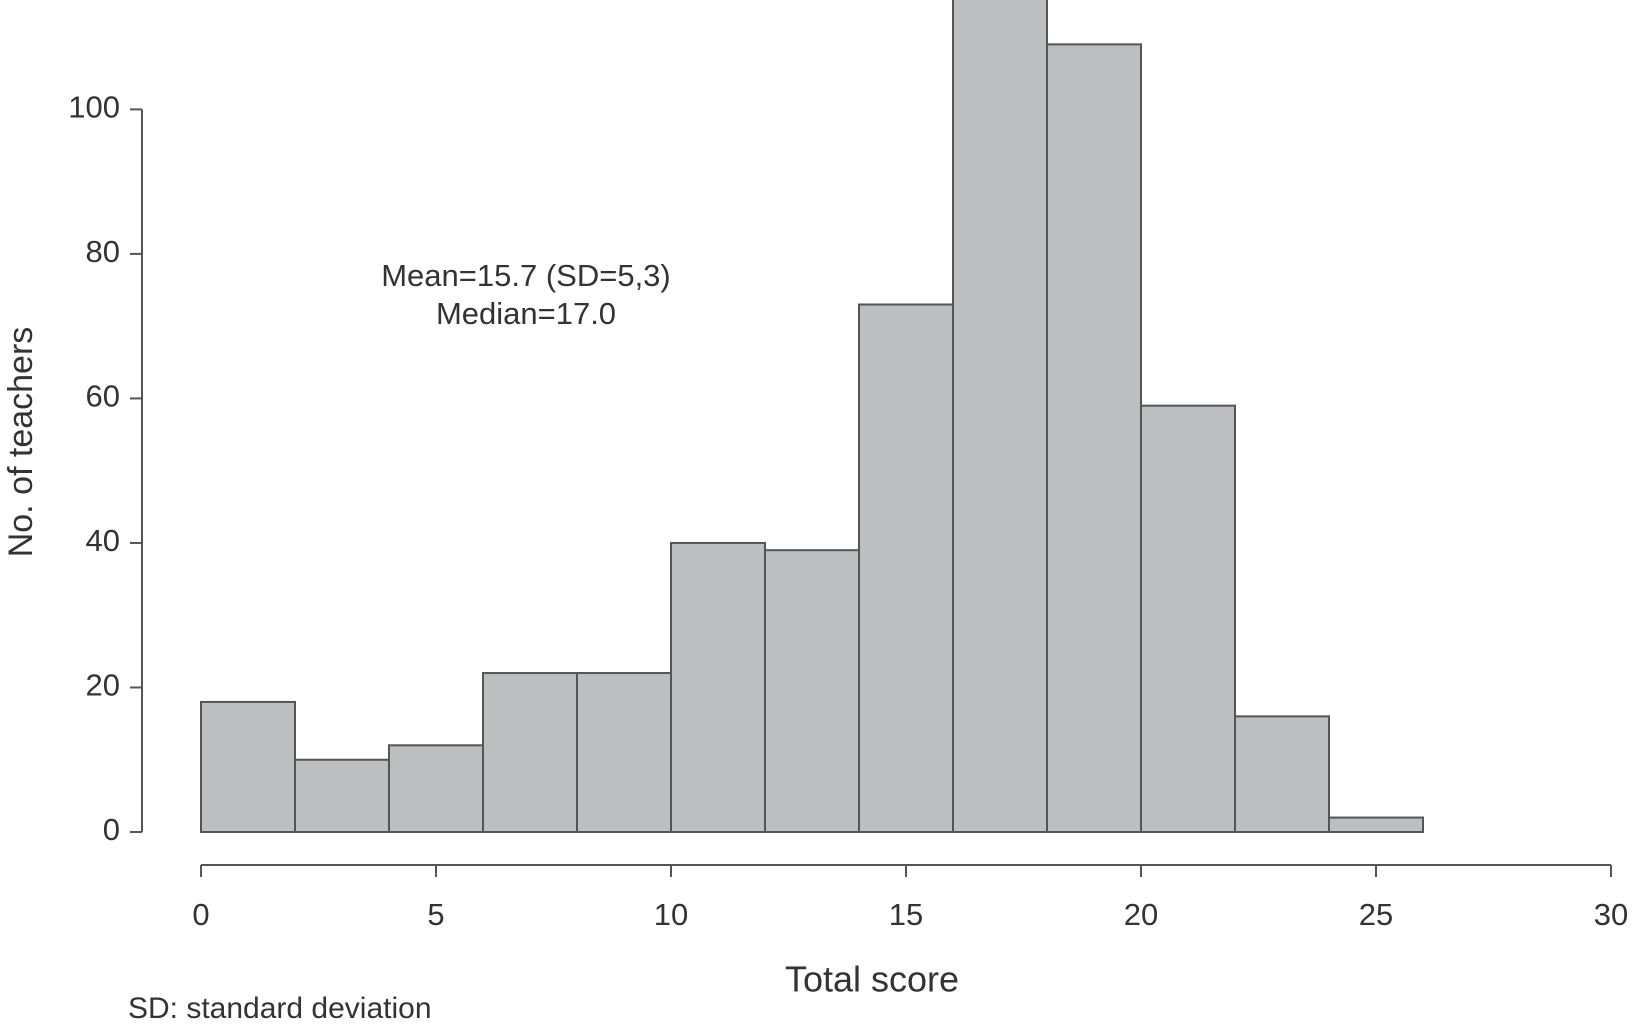 The width and height of the screenshot is (1632, 1030). Describe the element at coordinates (103, 396) in the screenshot. I see `y-tick-label: 60` at that location.